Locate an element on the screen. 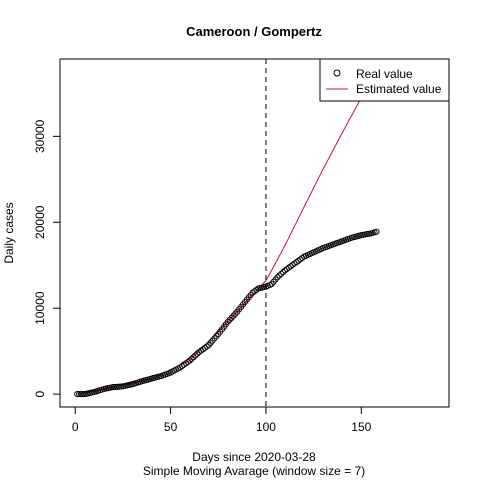  y-axis-label: Daily cases is located at coordinates (9, 232).